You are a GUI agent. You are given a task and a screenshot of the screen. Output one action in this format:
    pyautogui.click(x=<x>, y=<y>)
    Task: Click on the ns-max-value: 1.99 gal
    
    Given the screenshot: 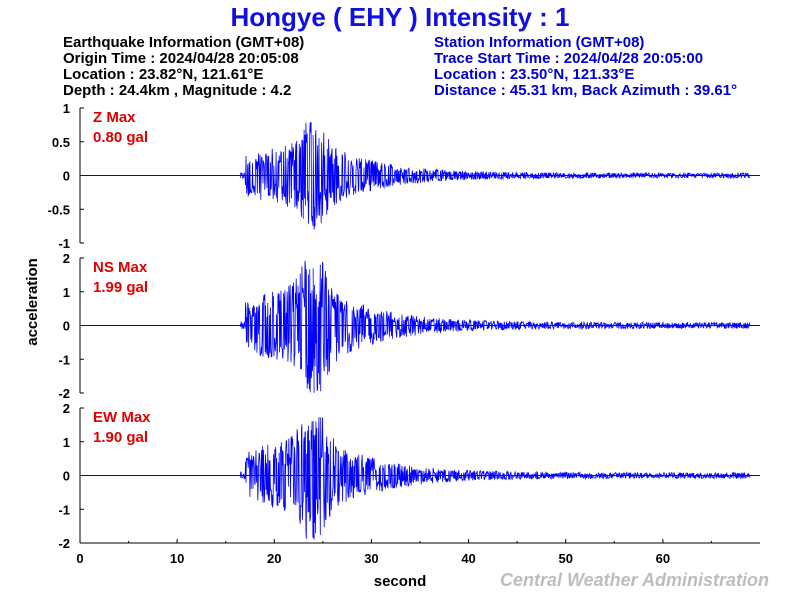 What is the action you would take?
    pyautogui.click(x=120, y=287)
    